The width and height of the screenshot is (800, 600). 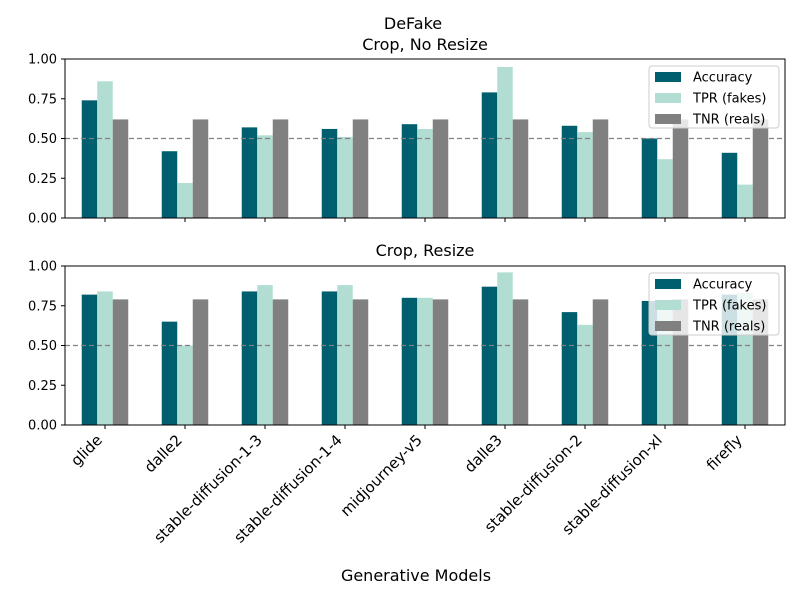 What do you see at coordinates (729, 185) in the screenshot?
I see `bar-accuracy-firefly` at bounding box center [729, 185].